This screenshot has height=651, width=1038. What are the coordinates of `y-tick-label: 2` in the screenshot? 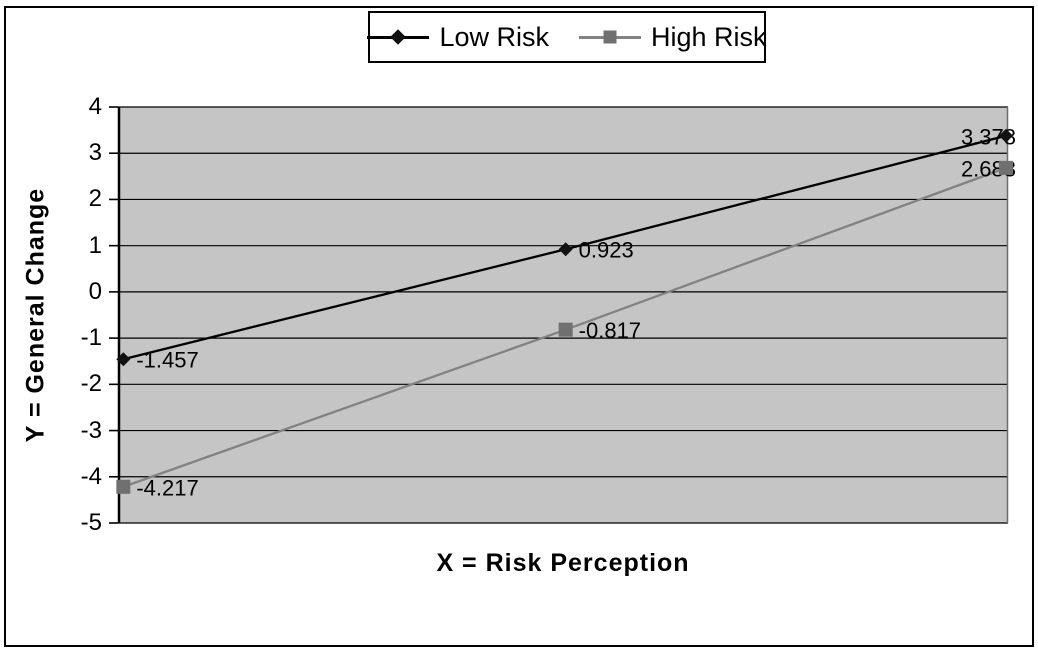 It's located at (95, 199).